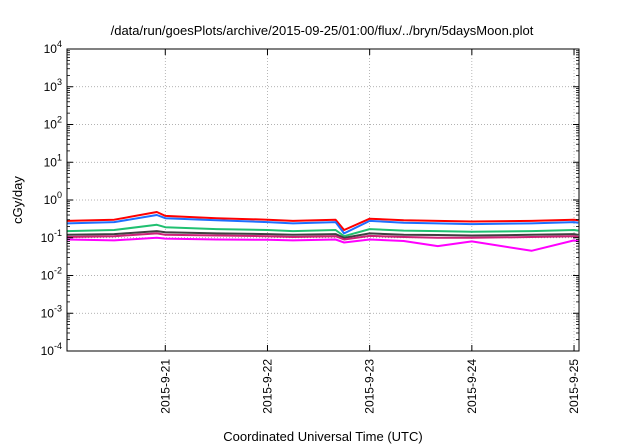 The height and width of the screenshot is (448, 640). What do you see at coordinates (53, 123) in the screenshot?
I see `y-tick-label: 10²` at bounding box center [53, 123].